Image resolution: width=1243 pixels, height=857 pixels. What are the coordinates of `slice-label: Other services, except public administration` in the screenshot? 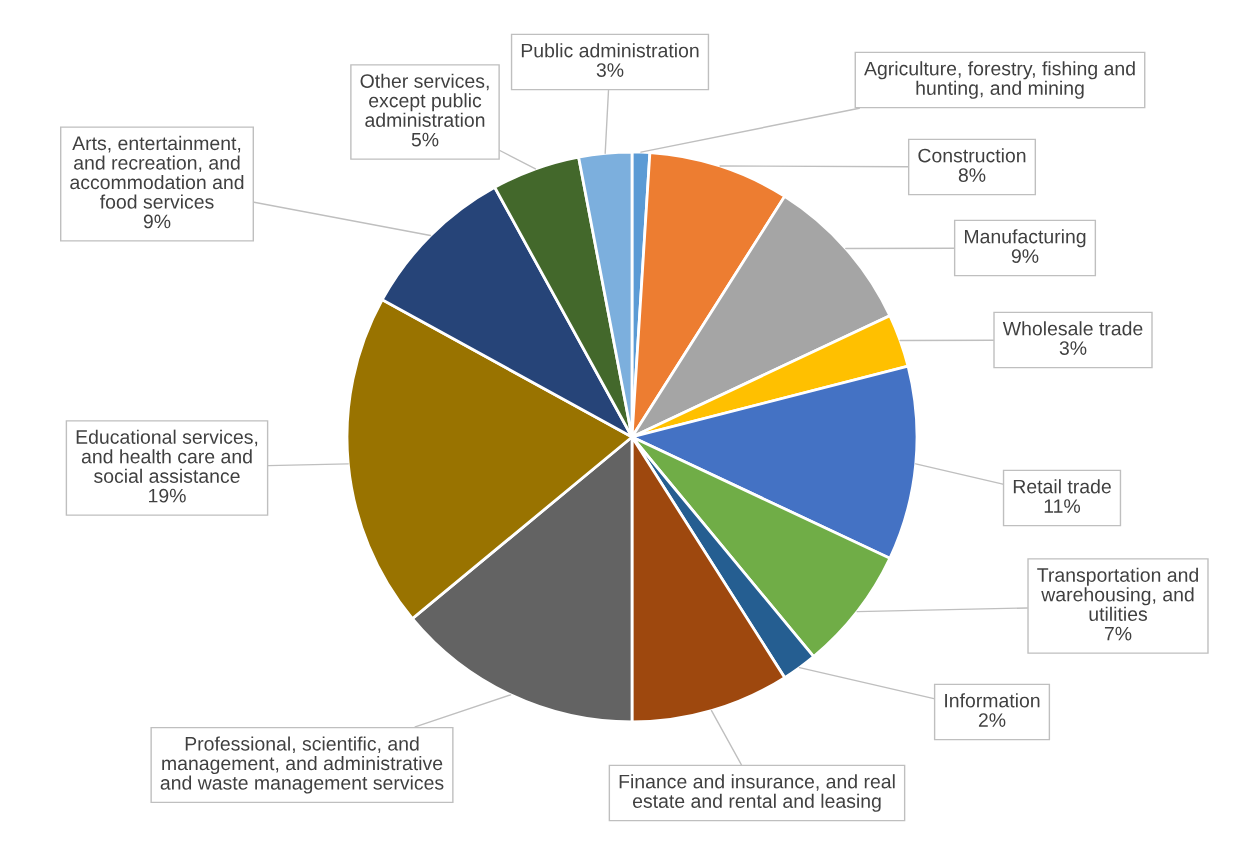 It's located at (424, 100).